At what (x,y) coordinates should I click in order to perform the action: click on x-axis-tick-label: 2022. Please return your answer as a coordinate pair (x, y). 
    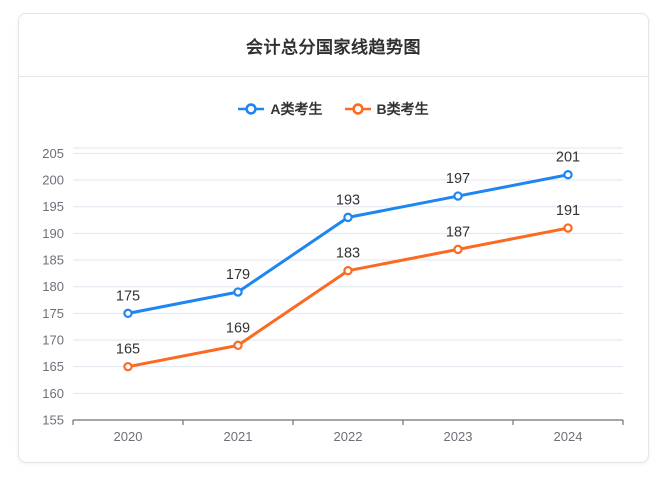
    Looking at the image, I should click on (348, 436).